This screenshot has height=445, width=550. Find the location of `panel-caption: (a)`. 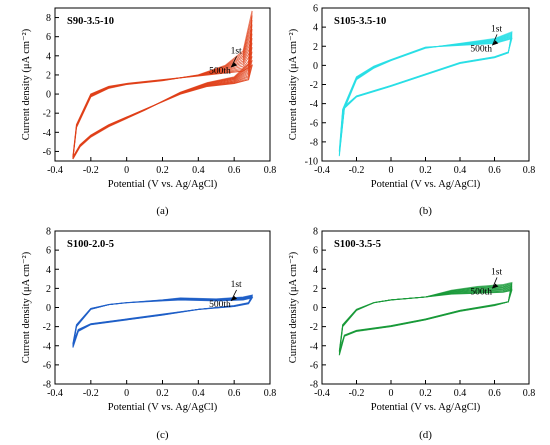

panel-caption: (a) is located at coordinates (162, 211).